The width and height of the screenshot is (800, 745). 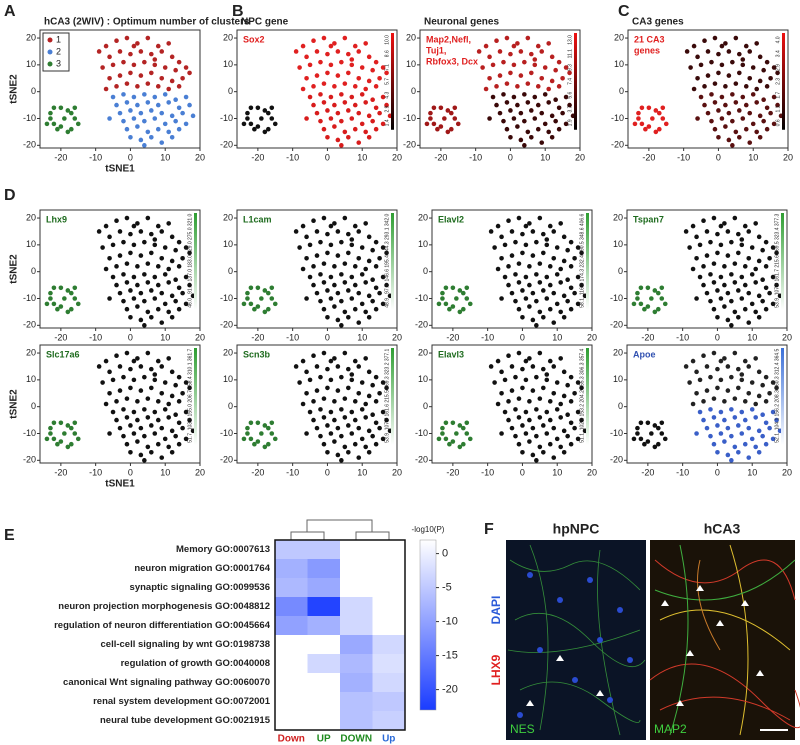 I want to click on colorbar-label: 116.2, so click(x=582, y=289).